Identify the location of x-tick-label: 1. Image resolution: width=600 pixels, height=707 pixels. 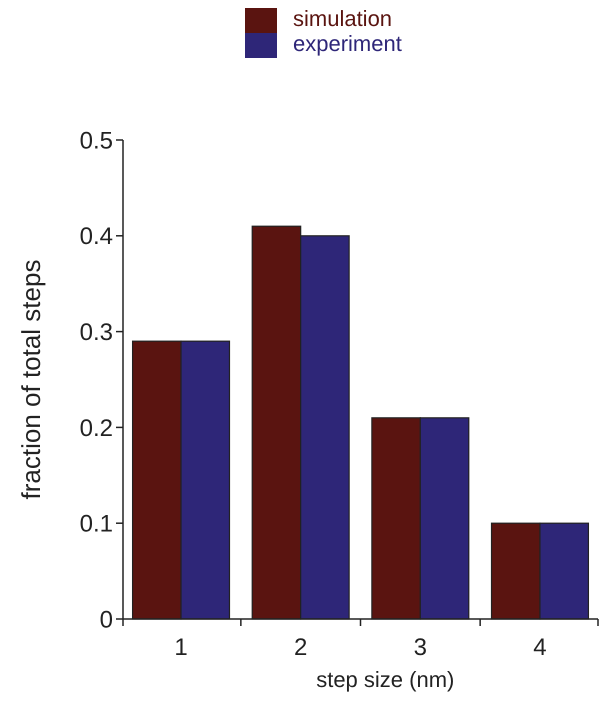
(181, 647).